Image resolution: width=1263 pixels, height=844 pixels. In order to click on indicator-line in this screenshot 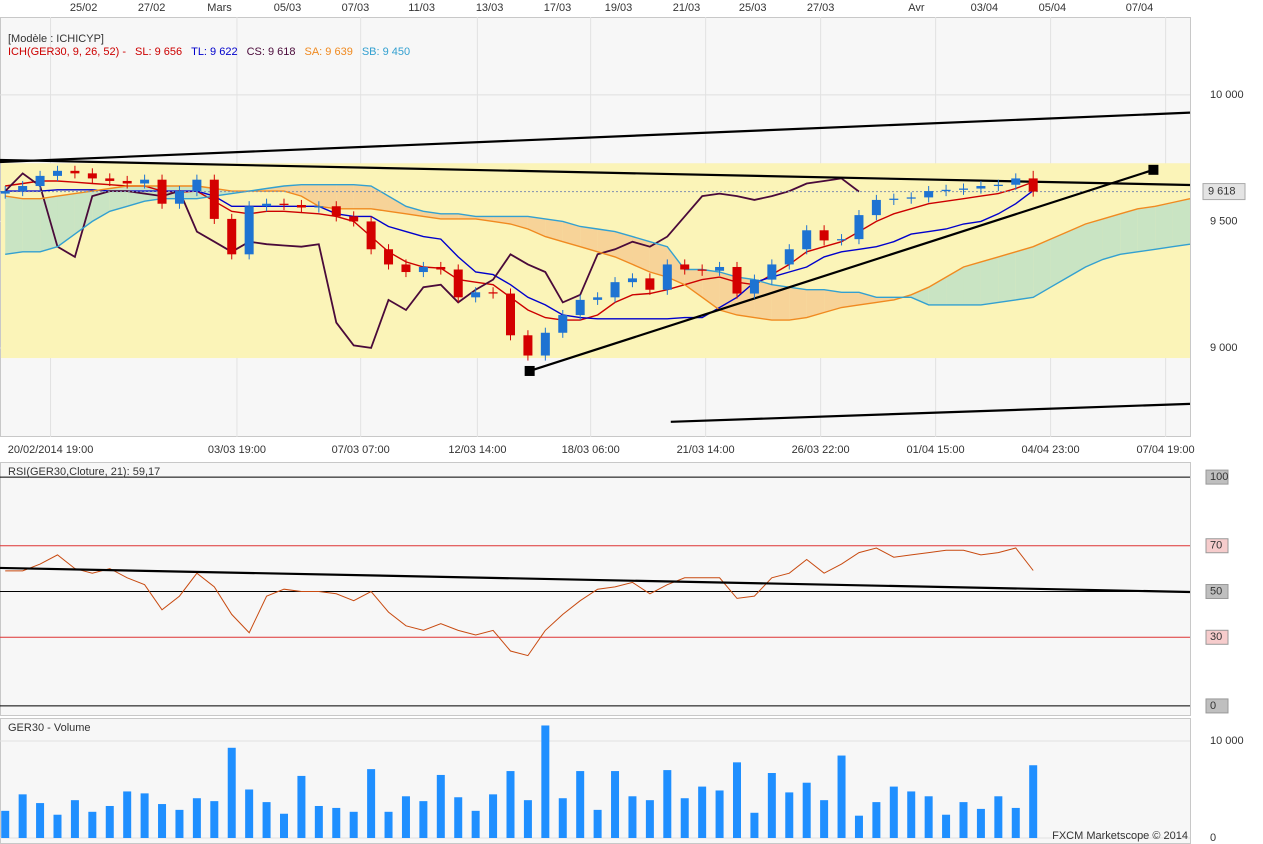, I will do `click(432, 260)`.